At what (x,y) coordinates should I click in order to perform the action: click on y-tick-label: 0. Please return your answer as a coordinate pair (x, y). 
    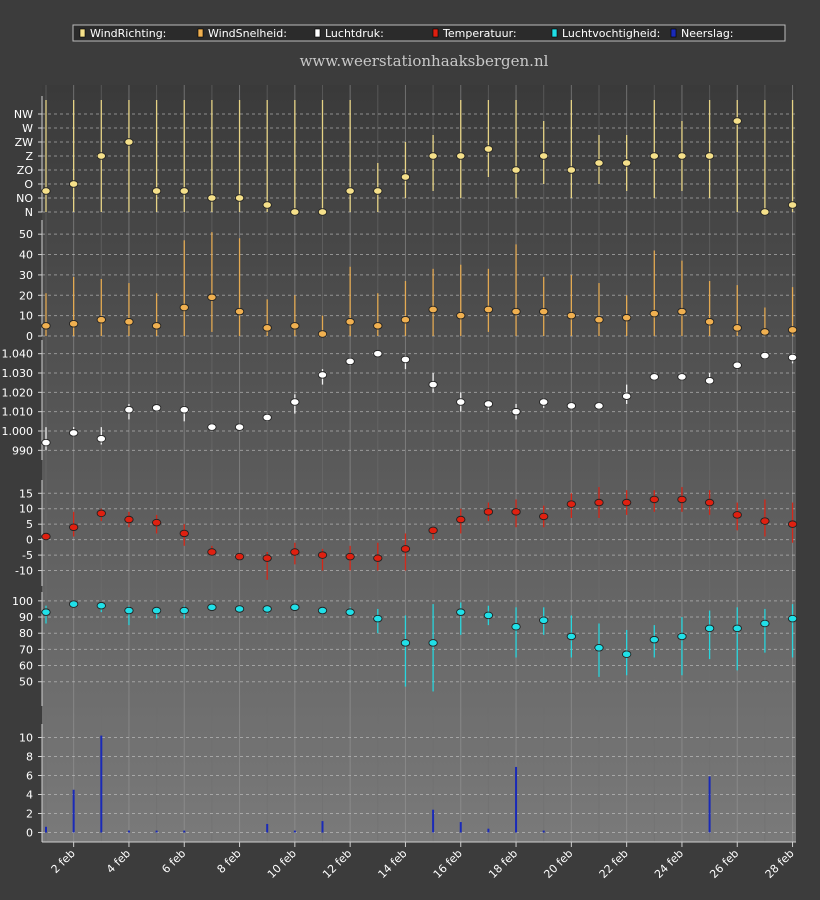
    Looking at the image, I should click on (29, 336).